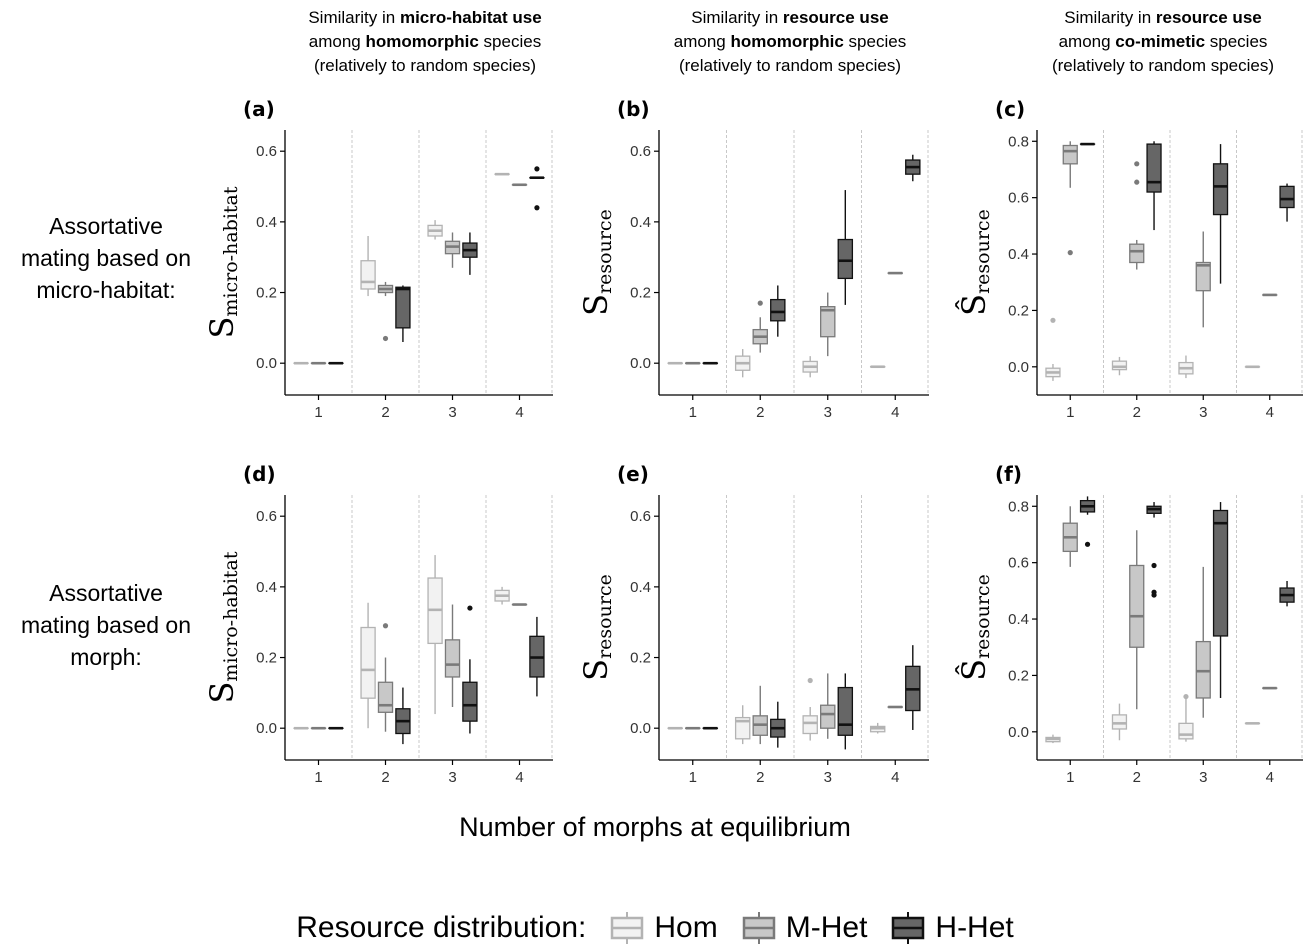  Describe the element at coordinates (686, 927) in the screenshot. I see `legend-label-hom: Hom` at that location.